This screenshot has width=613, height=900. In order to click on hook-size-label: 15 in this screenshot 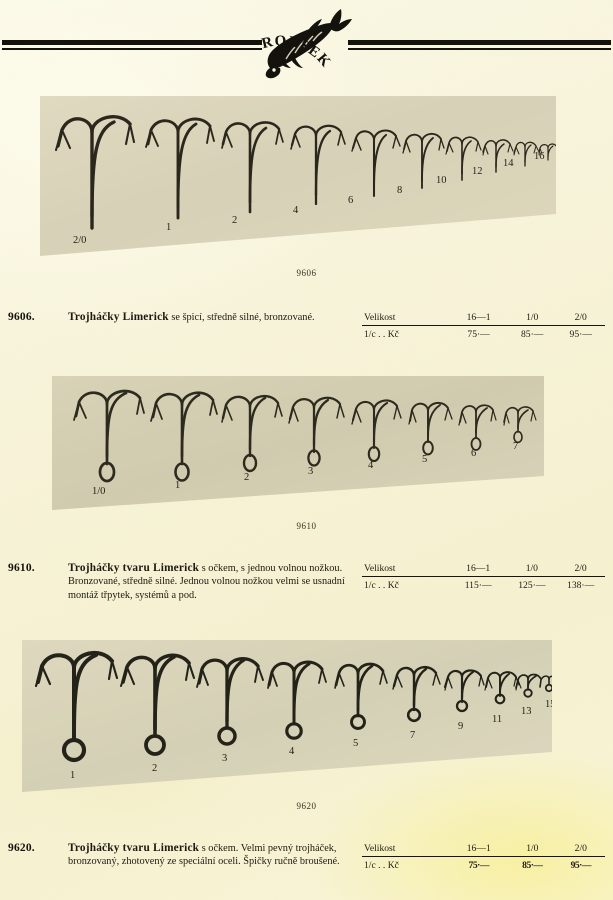, I will do `click(548, 704)`.